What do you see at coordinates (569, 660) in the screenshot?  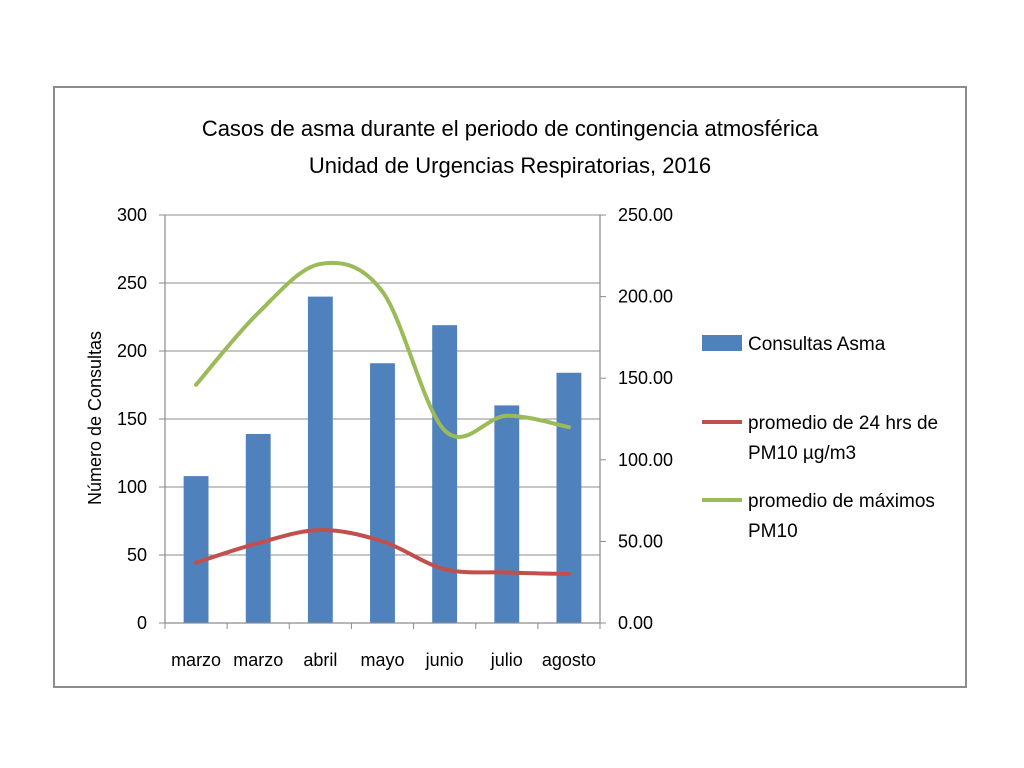 I see `x-tick-label: agosto` at bounding box center [569, 660].